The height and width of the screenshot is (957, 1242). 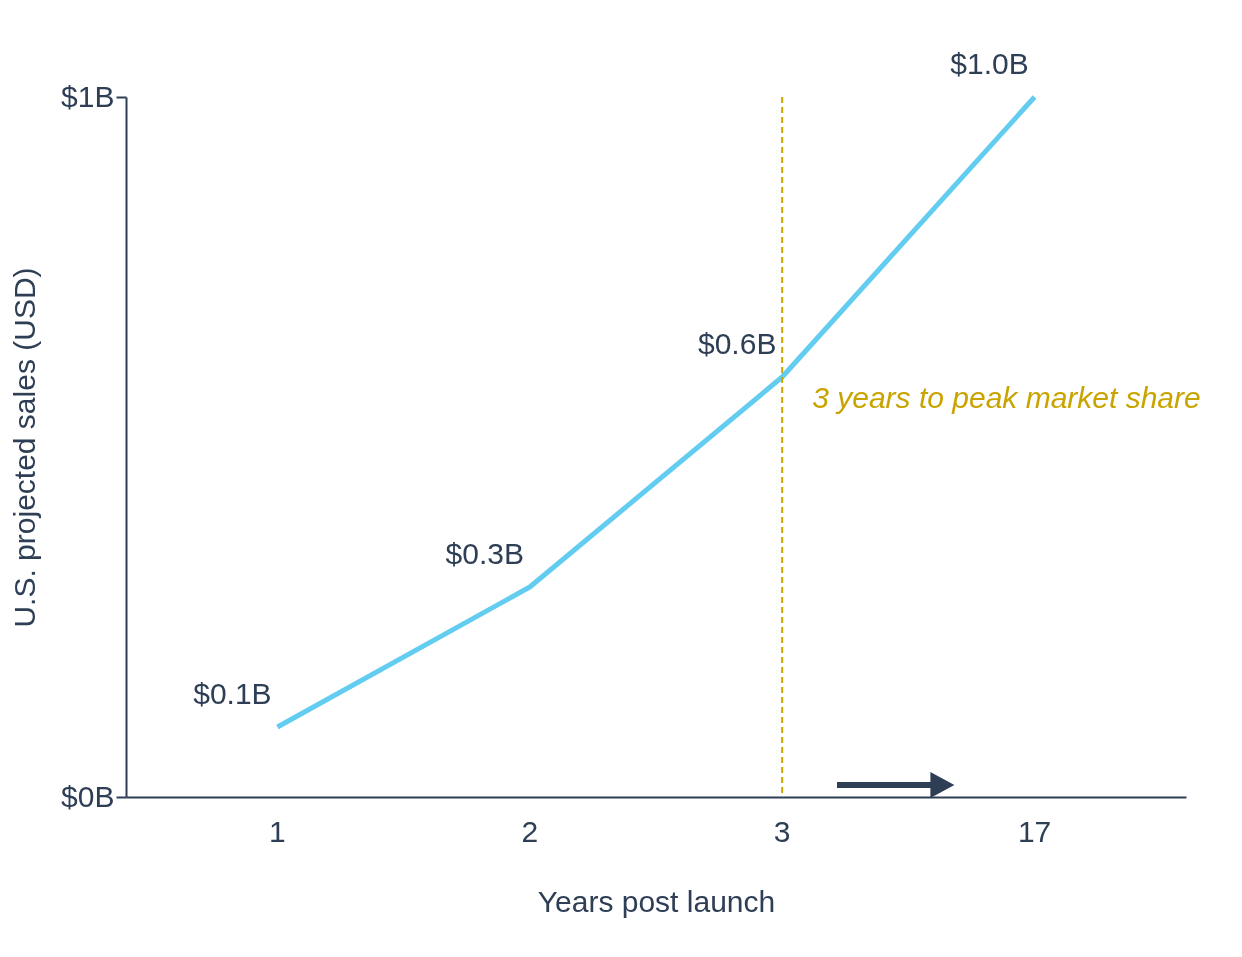 What do you see at coordinates (656, 901) in the screenshot?
I see `x-axis-title: Years post launch` at bounding box center [656, 901].